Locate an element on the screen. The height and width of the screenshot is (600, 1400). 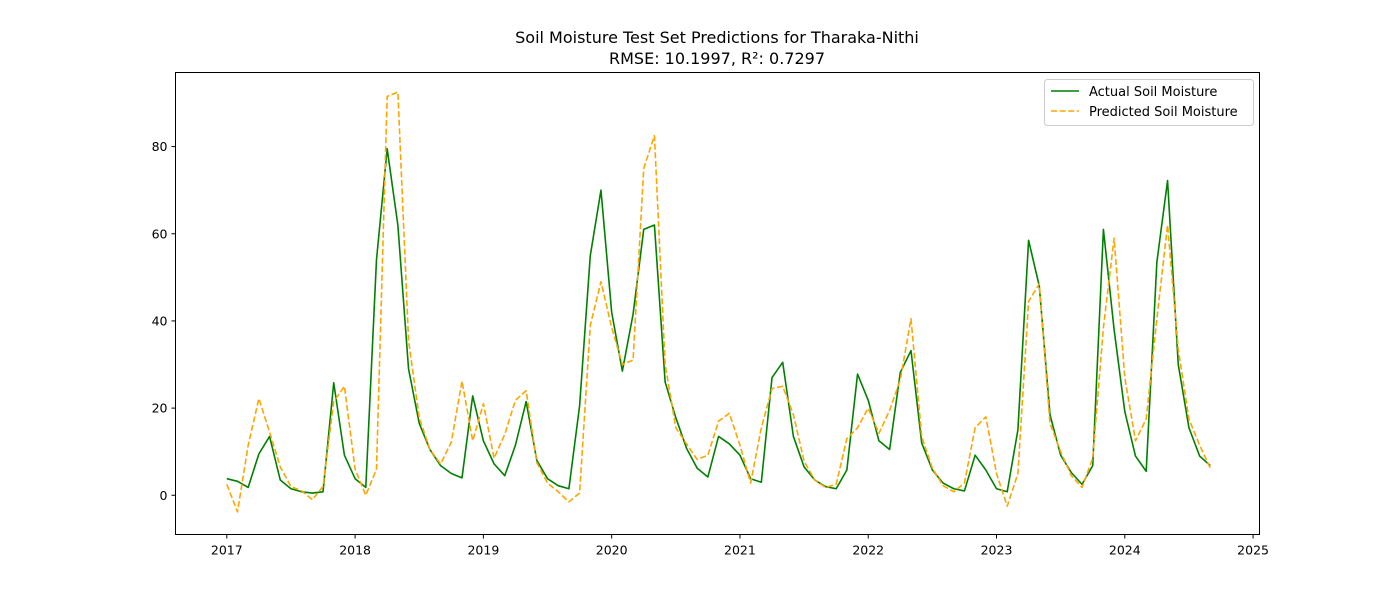
y-tick-label: 20 is located at coordinates (160, 408).